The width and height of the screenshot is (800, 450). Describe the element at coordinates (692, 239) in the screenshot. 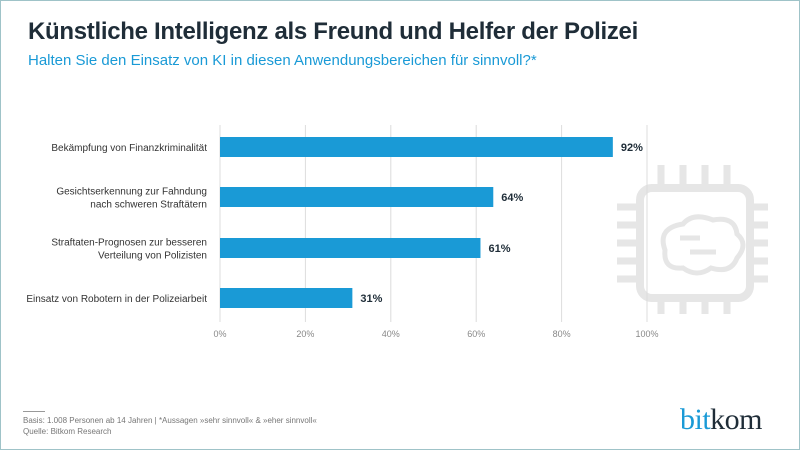

I see `chip-brain-icon` at that location.